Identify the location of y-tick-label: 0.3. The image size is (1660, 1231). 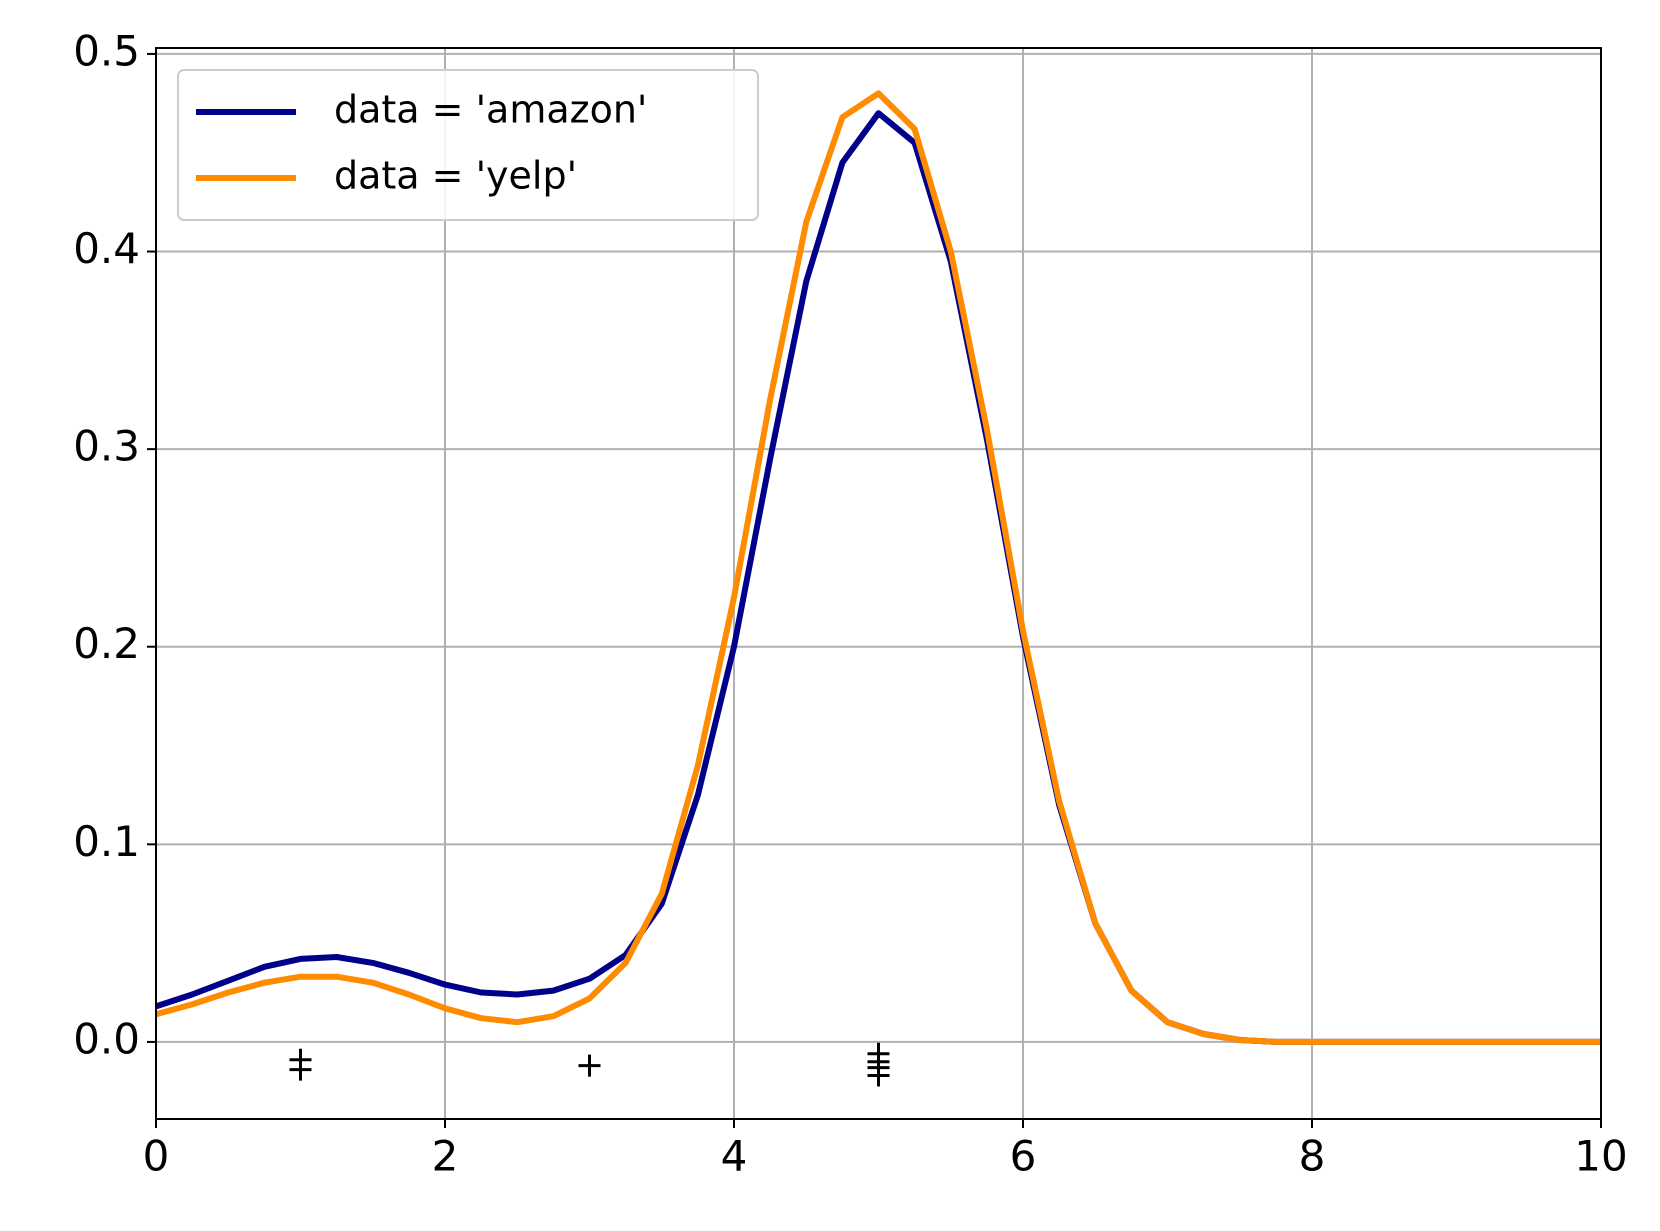
(106, 446).